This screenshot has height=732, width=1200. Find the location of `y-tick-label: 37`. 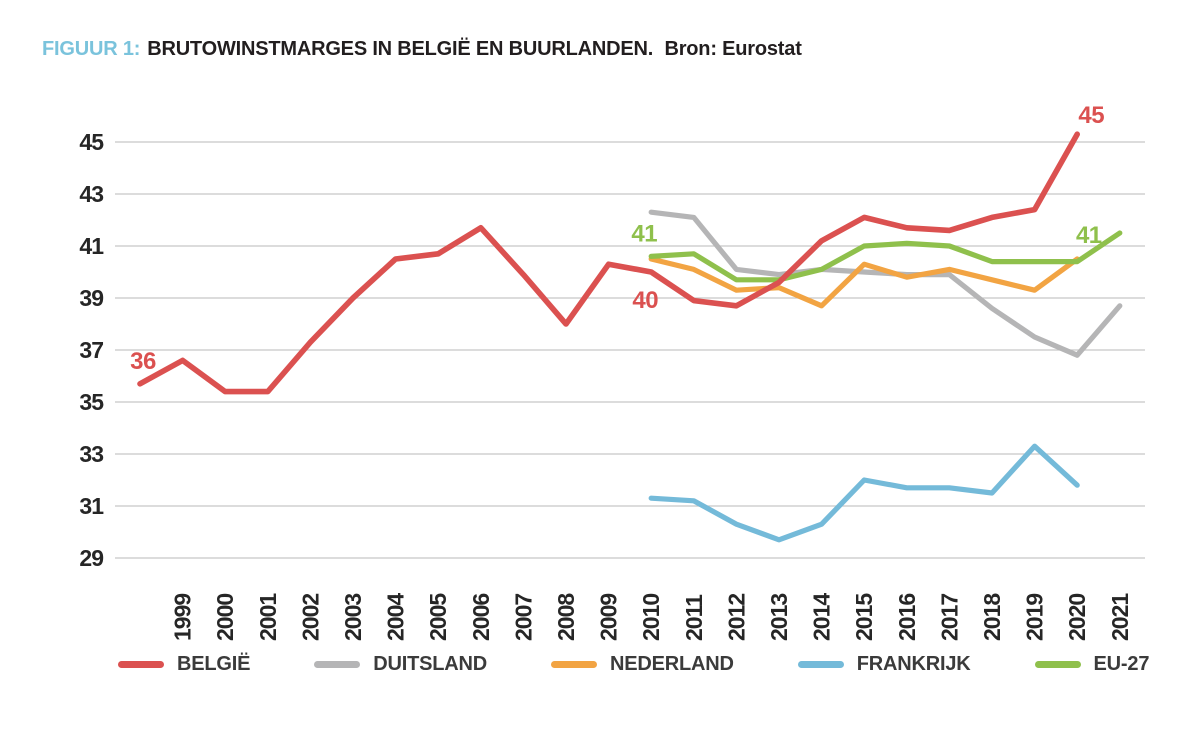

y-tick-label: 37 is located at coordinates (91, 350).